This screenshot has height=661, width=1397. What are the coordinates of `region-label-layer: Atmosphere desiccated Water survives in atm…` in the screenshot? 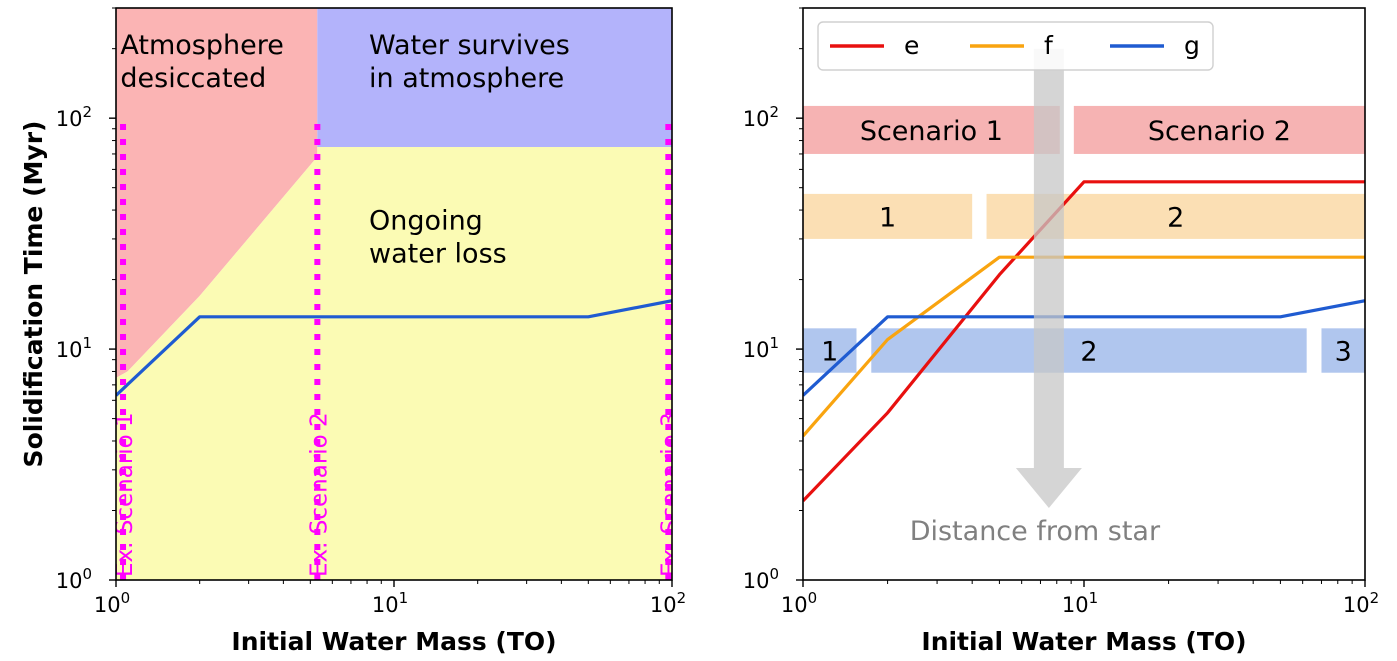 It's located at (344, 150).